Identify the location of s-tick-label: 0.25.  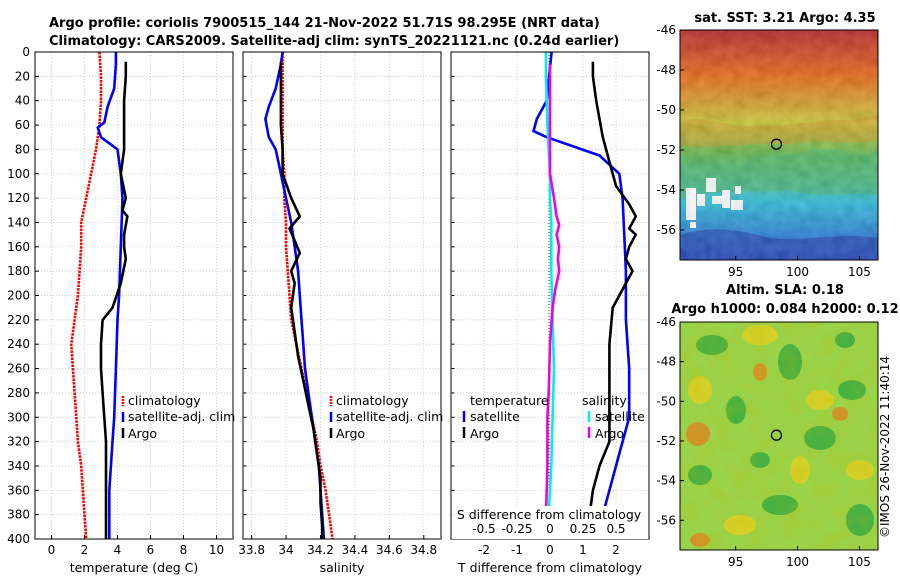
(583, 529).